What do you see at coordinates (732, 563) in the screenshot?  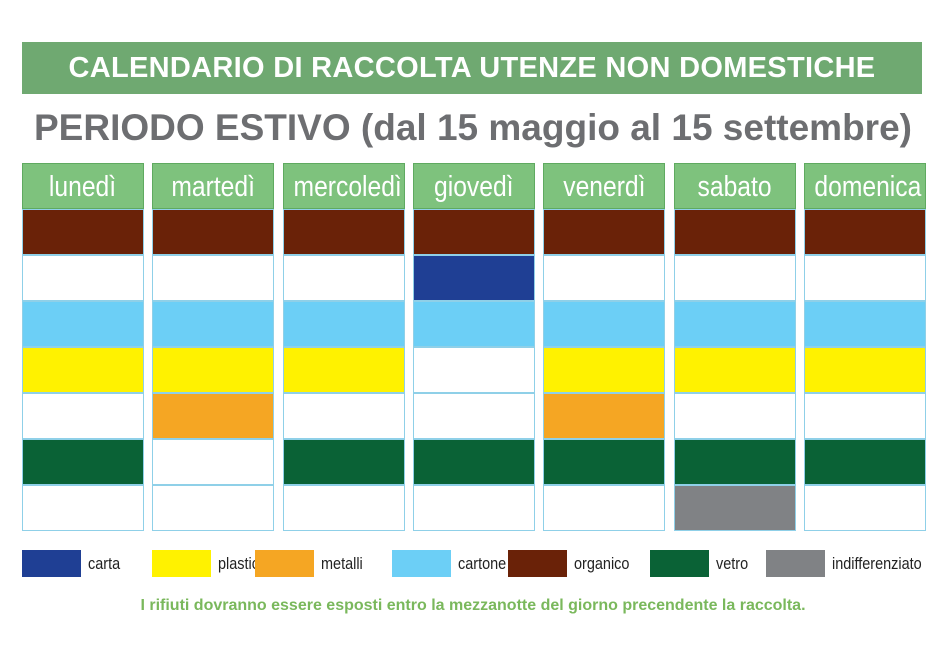 I see `legend-label: vetro` at bounding box center [732, 563].